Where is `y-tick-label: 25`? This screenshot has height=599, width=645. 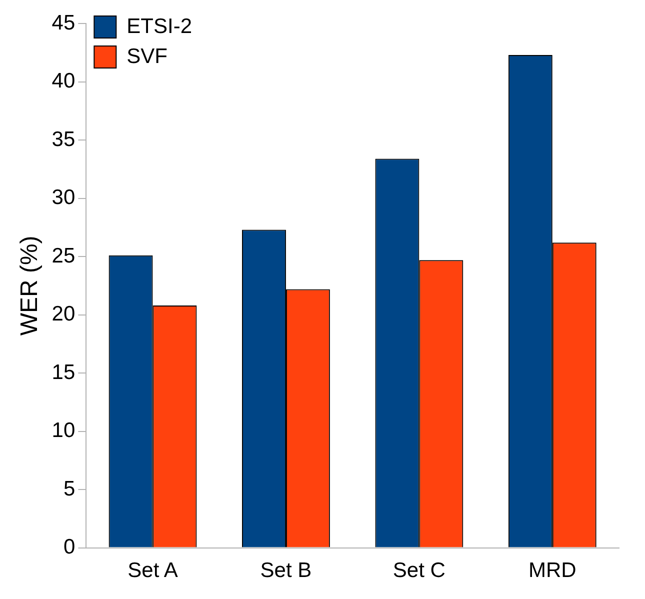 y-tick-label: 25 is located at coordinates (64, 256).